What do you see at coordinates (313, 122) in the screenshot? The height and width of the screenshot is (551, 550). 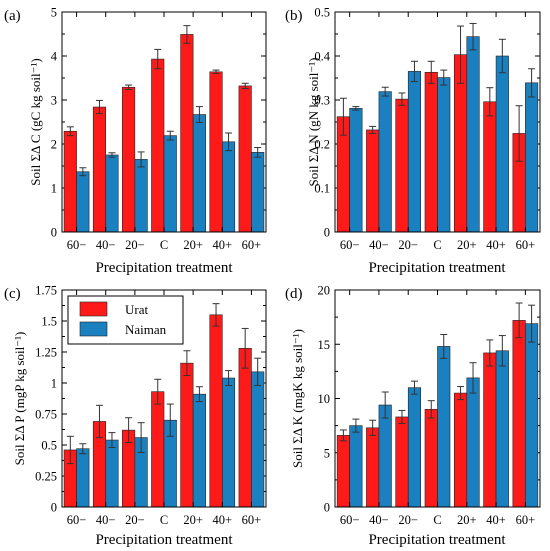 I see `y-axis-title: Soil ΣΔ N (gN kg soil⁻¹)` at bounding box center [313, 122].